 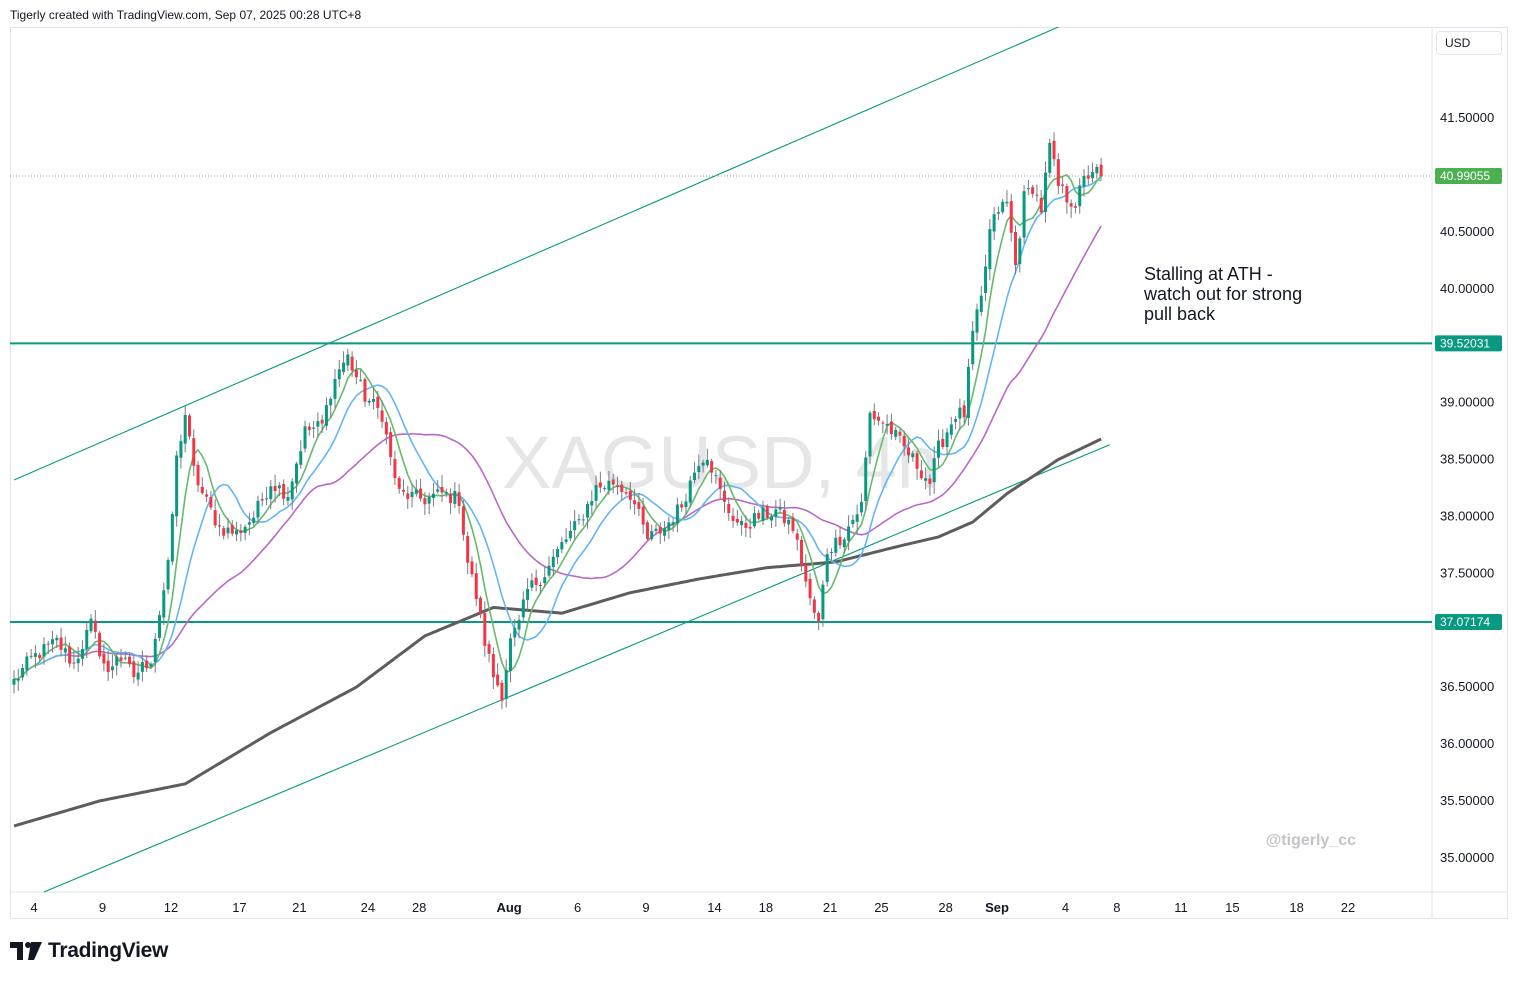 What do you see at coordinates (1465, 622) in the screenshot?
I see `svg-text: 37.07174` at bounding box center [1465, 622].